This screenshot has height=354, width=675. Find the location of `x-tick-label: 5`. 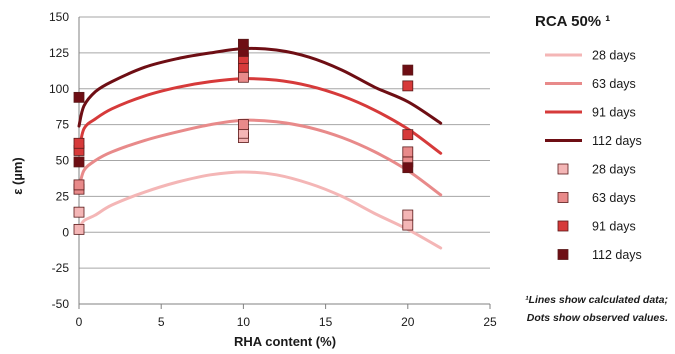

x-tick-label: 5 is located at coordinates (161, 322).